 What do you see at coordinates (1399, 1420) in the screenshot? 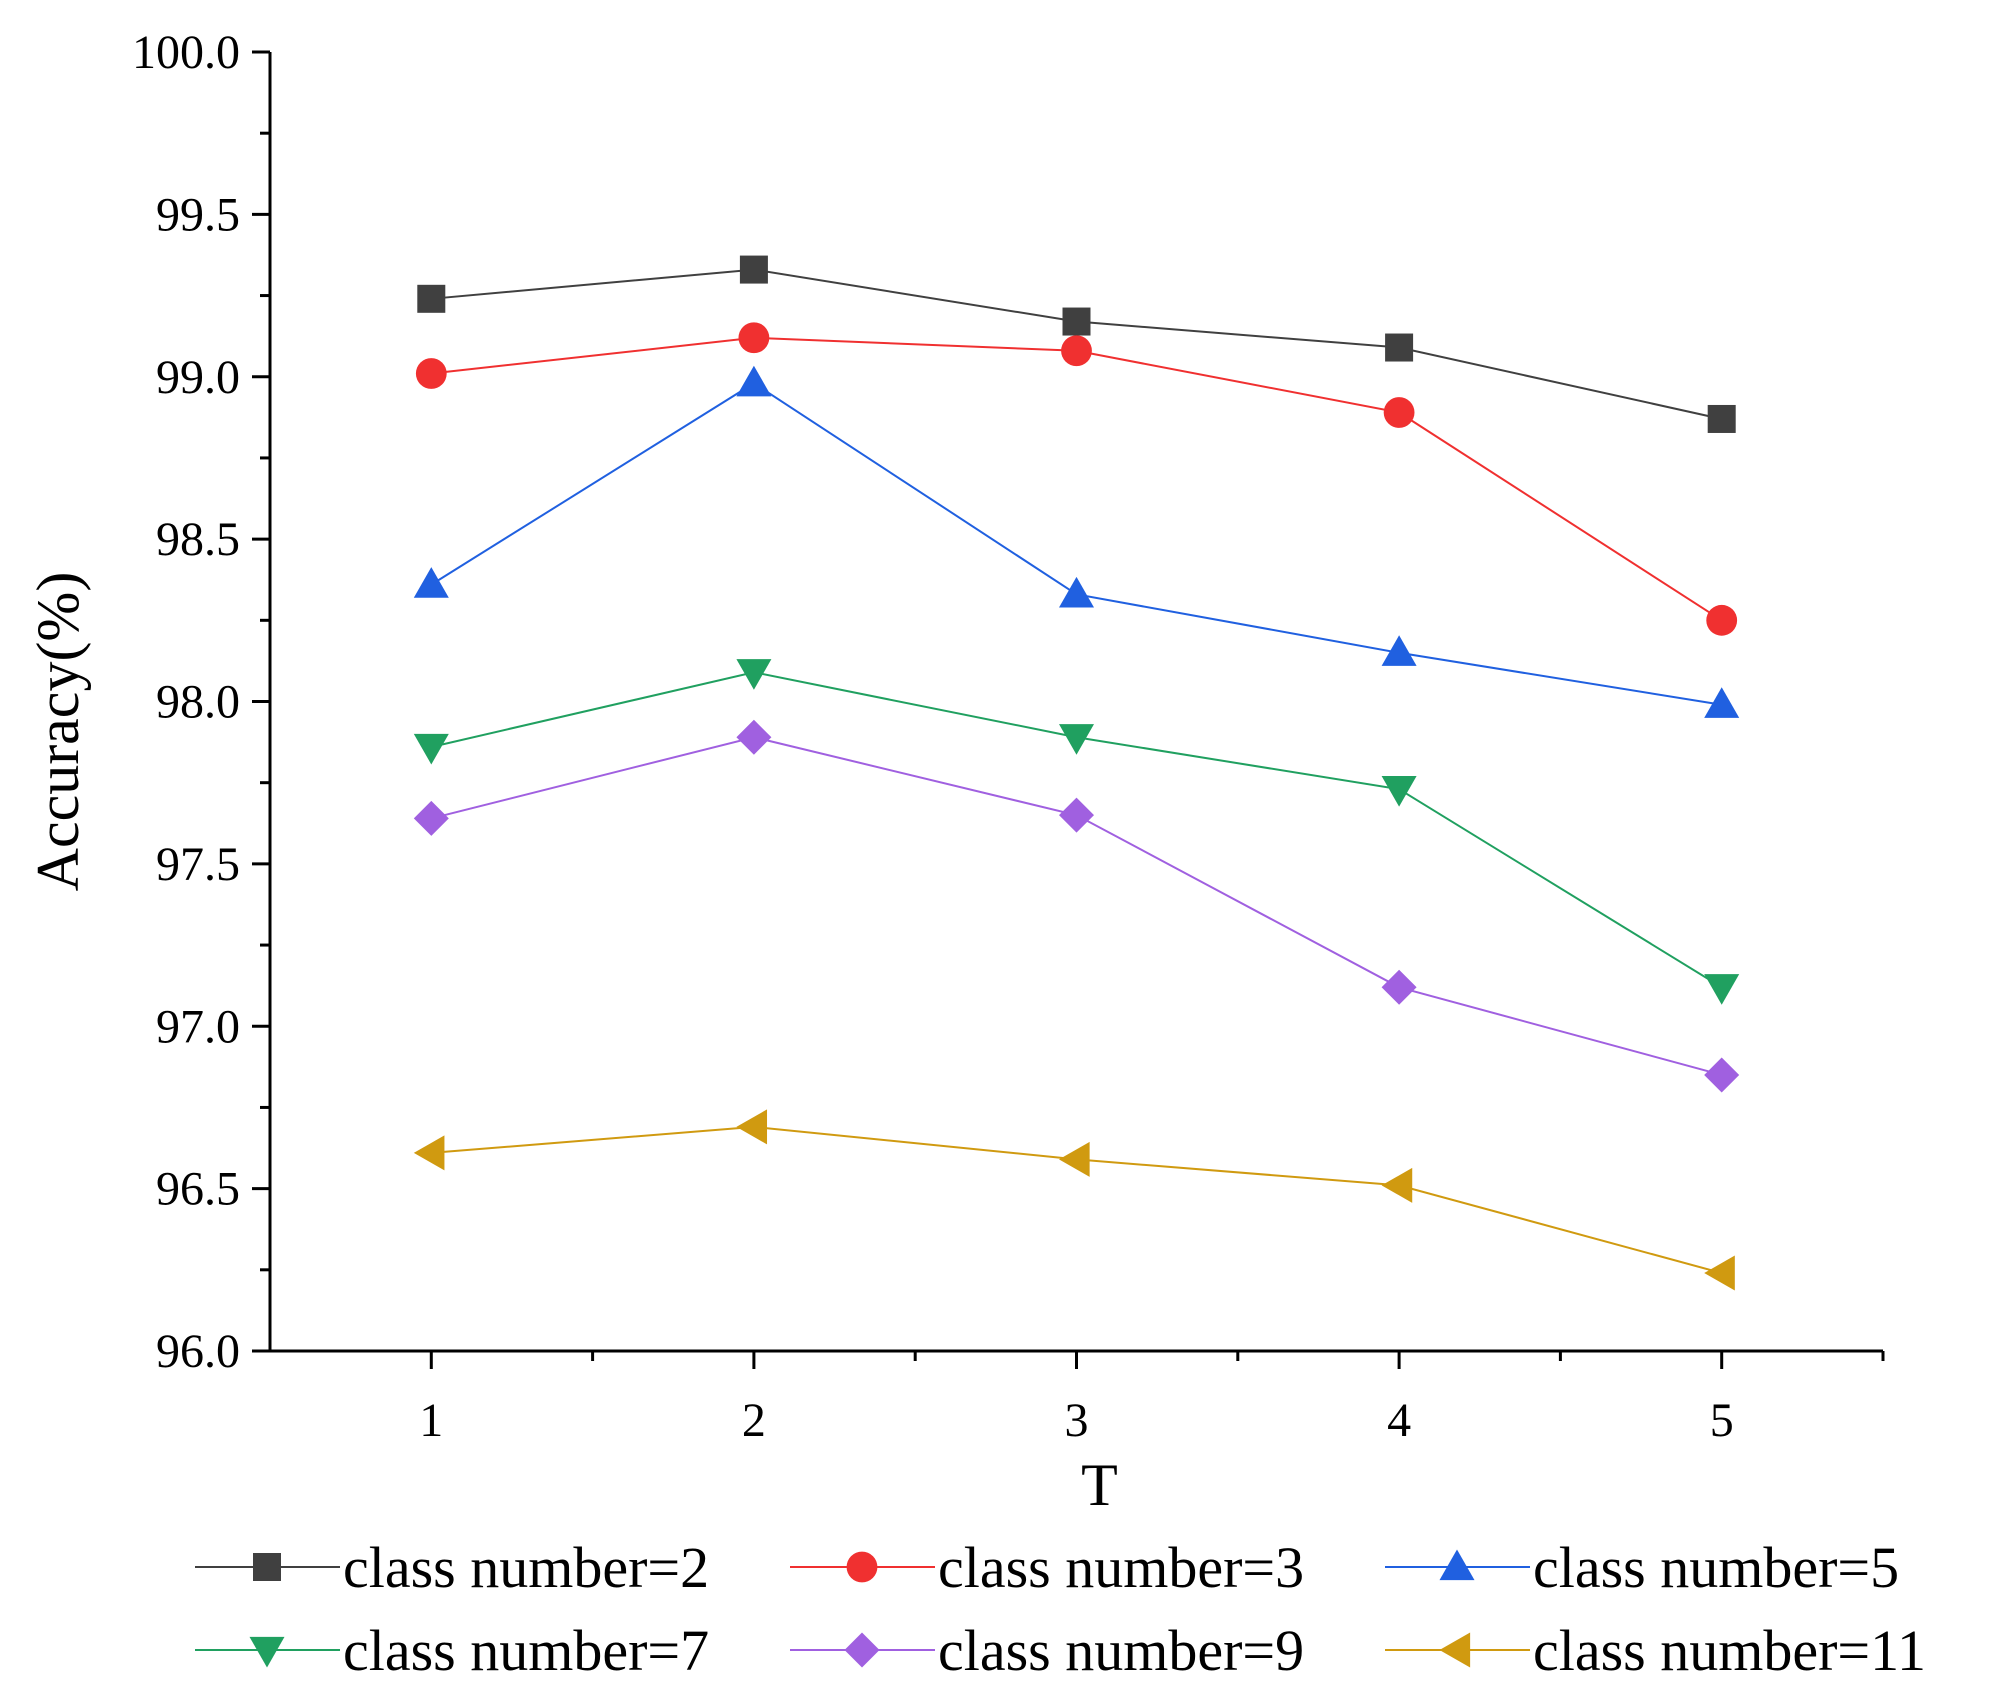
I see `x-tick-label: 4` at bounding box center [1399, 1420].